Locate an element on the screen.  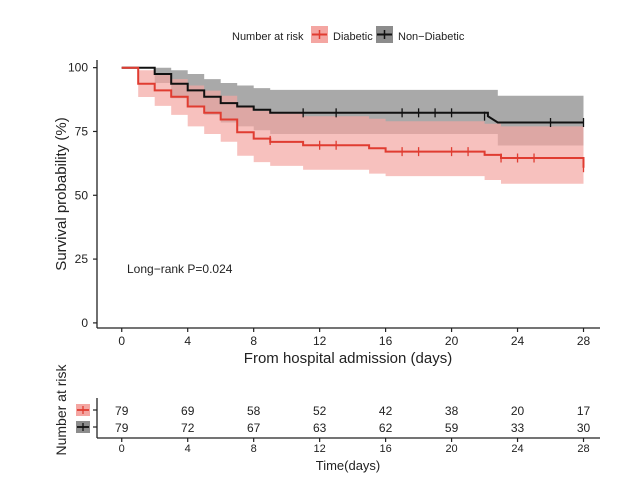
risk-count: 30 is located at coordinates (584, 428).